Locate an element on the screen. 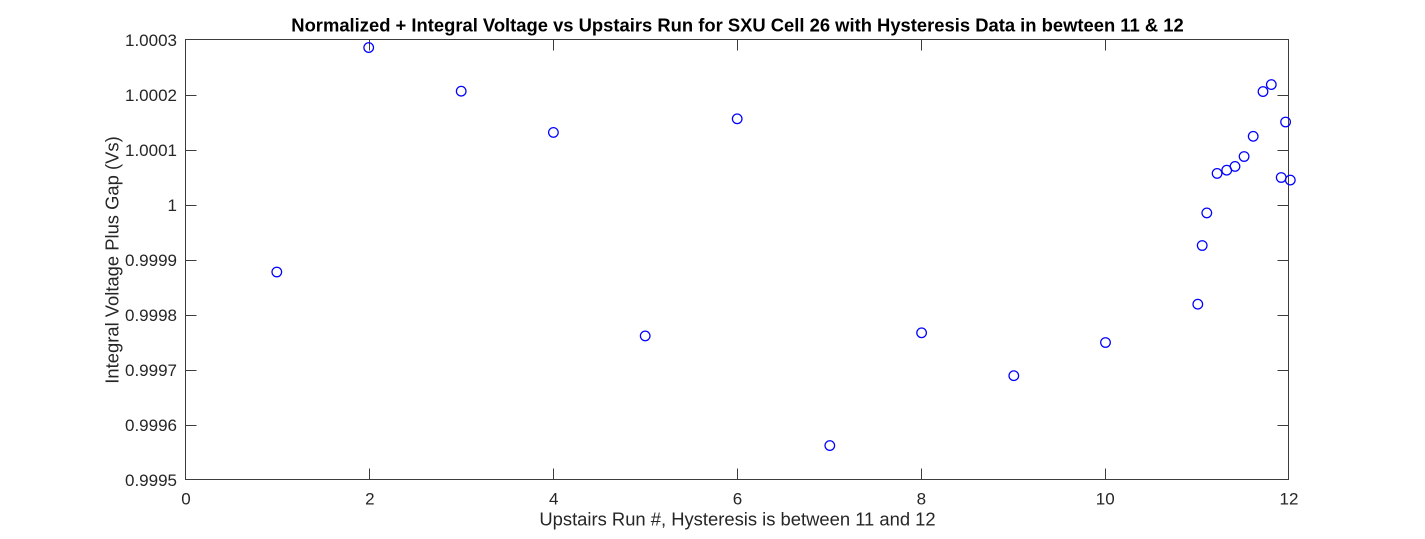  svg-text: 0.9996 is located at coordinates (151, 425).